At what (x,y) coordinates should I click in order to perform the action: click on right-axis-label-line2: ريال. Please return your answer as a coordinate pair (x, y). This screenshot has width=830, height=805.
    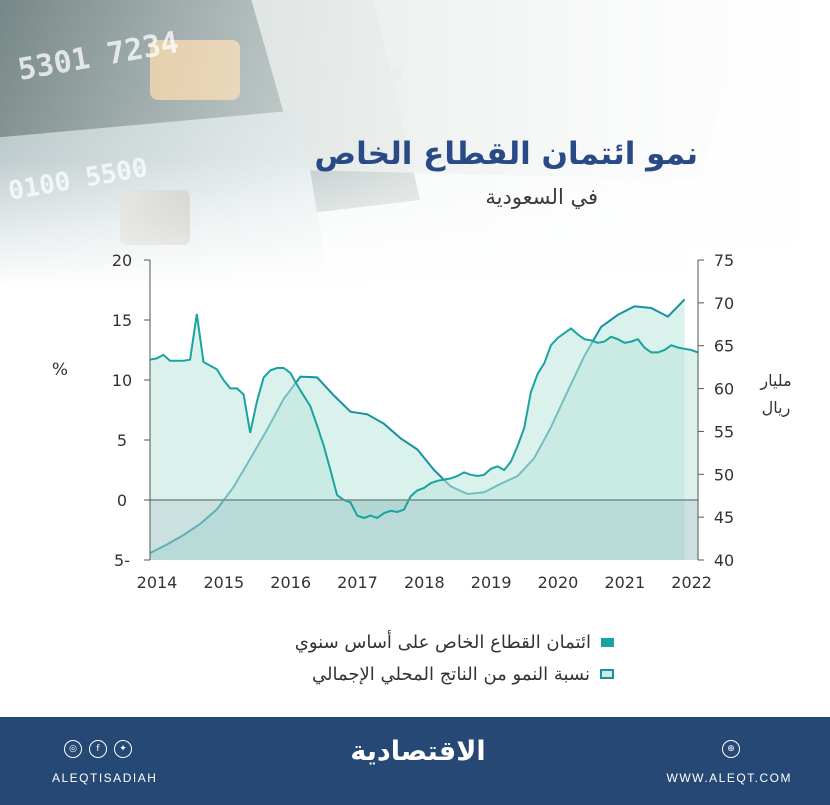
    Looking at the image, I should click on (776, 408).